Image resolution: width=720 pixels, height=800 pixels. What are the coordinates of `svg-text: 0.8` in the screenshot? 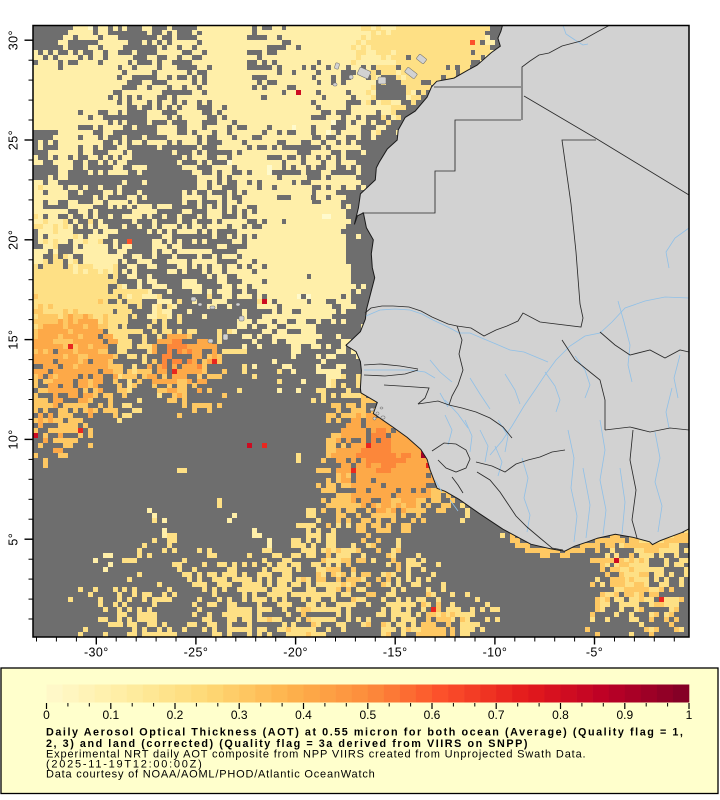 It's located at (560, 715).